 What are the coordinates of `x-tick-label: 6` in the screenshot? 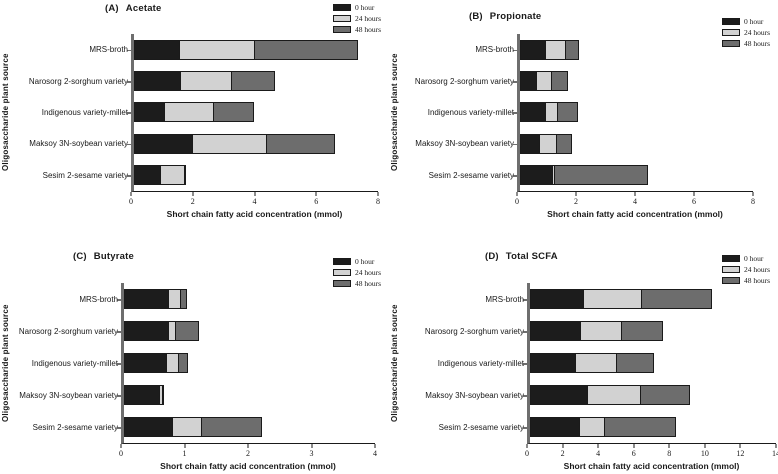 It's located at (694, 201).